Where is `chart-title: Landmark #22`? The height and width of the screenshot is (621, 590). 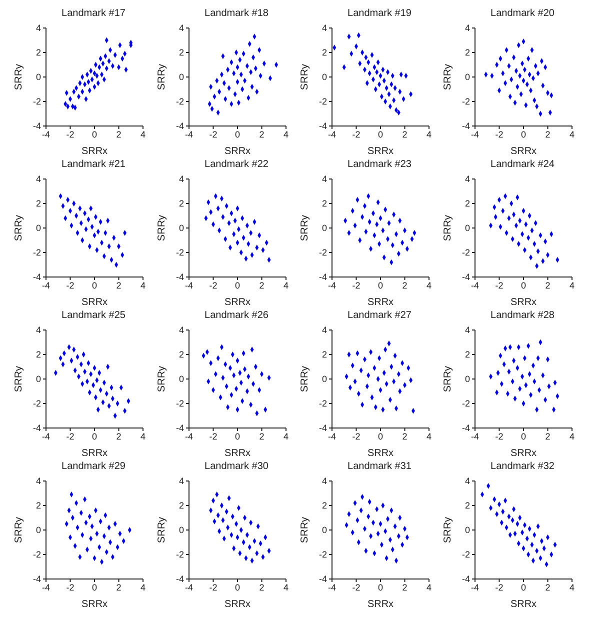
chart-title: Landmark #22 is located at coordinates (237, 165).